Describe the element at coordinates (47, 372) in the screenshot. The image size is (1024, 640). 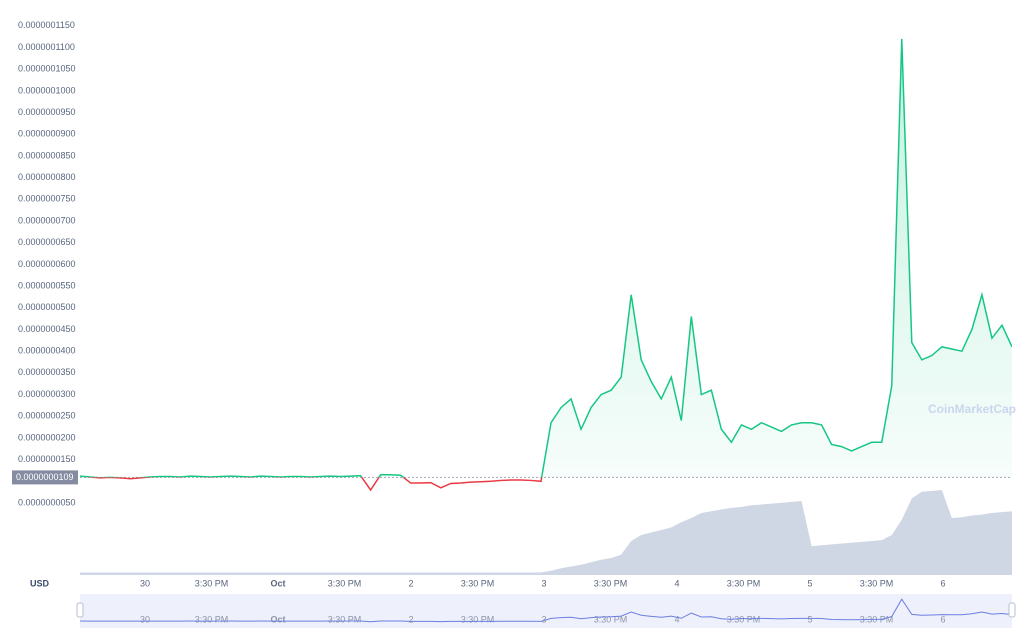
I see `y-tick-label: 0.0000000350` at that location.